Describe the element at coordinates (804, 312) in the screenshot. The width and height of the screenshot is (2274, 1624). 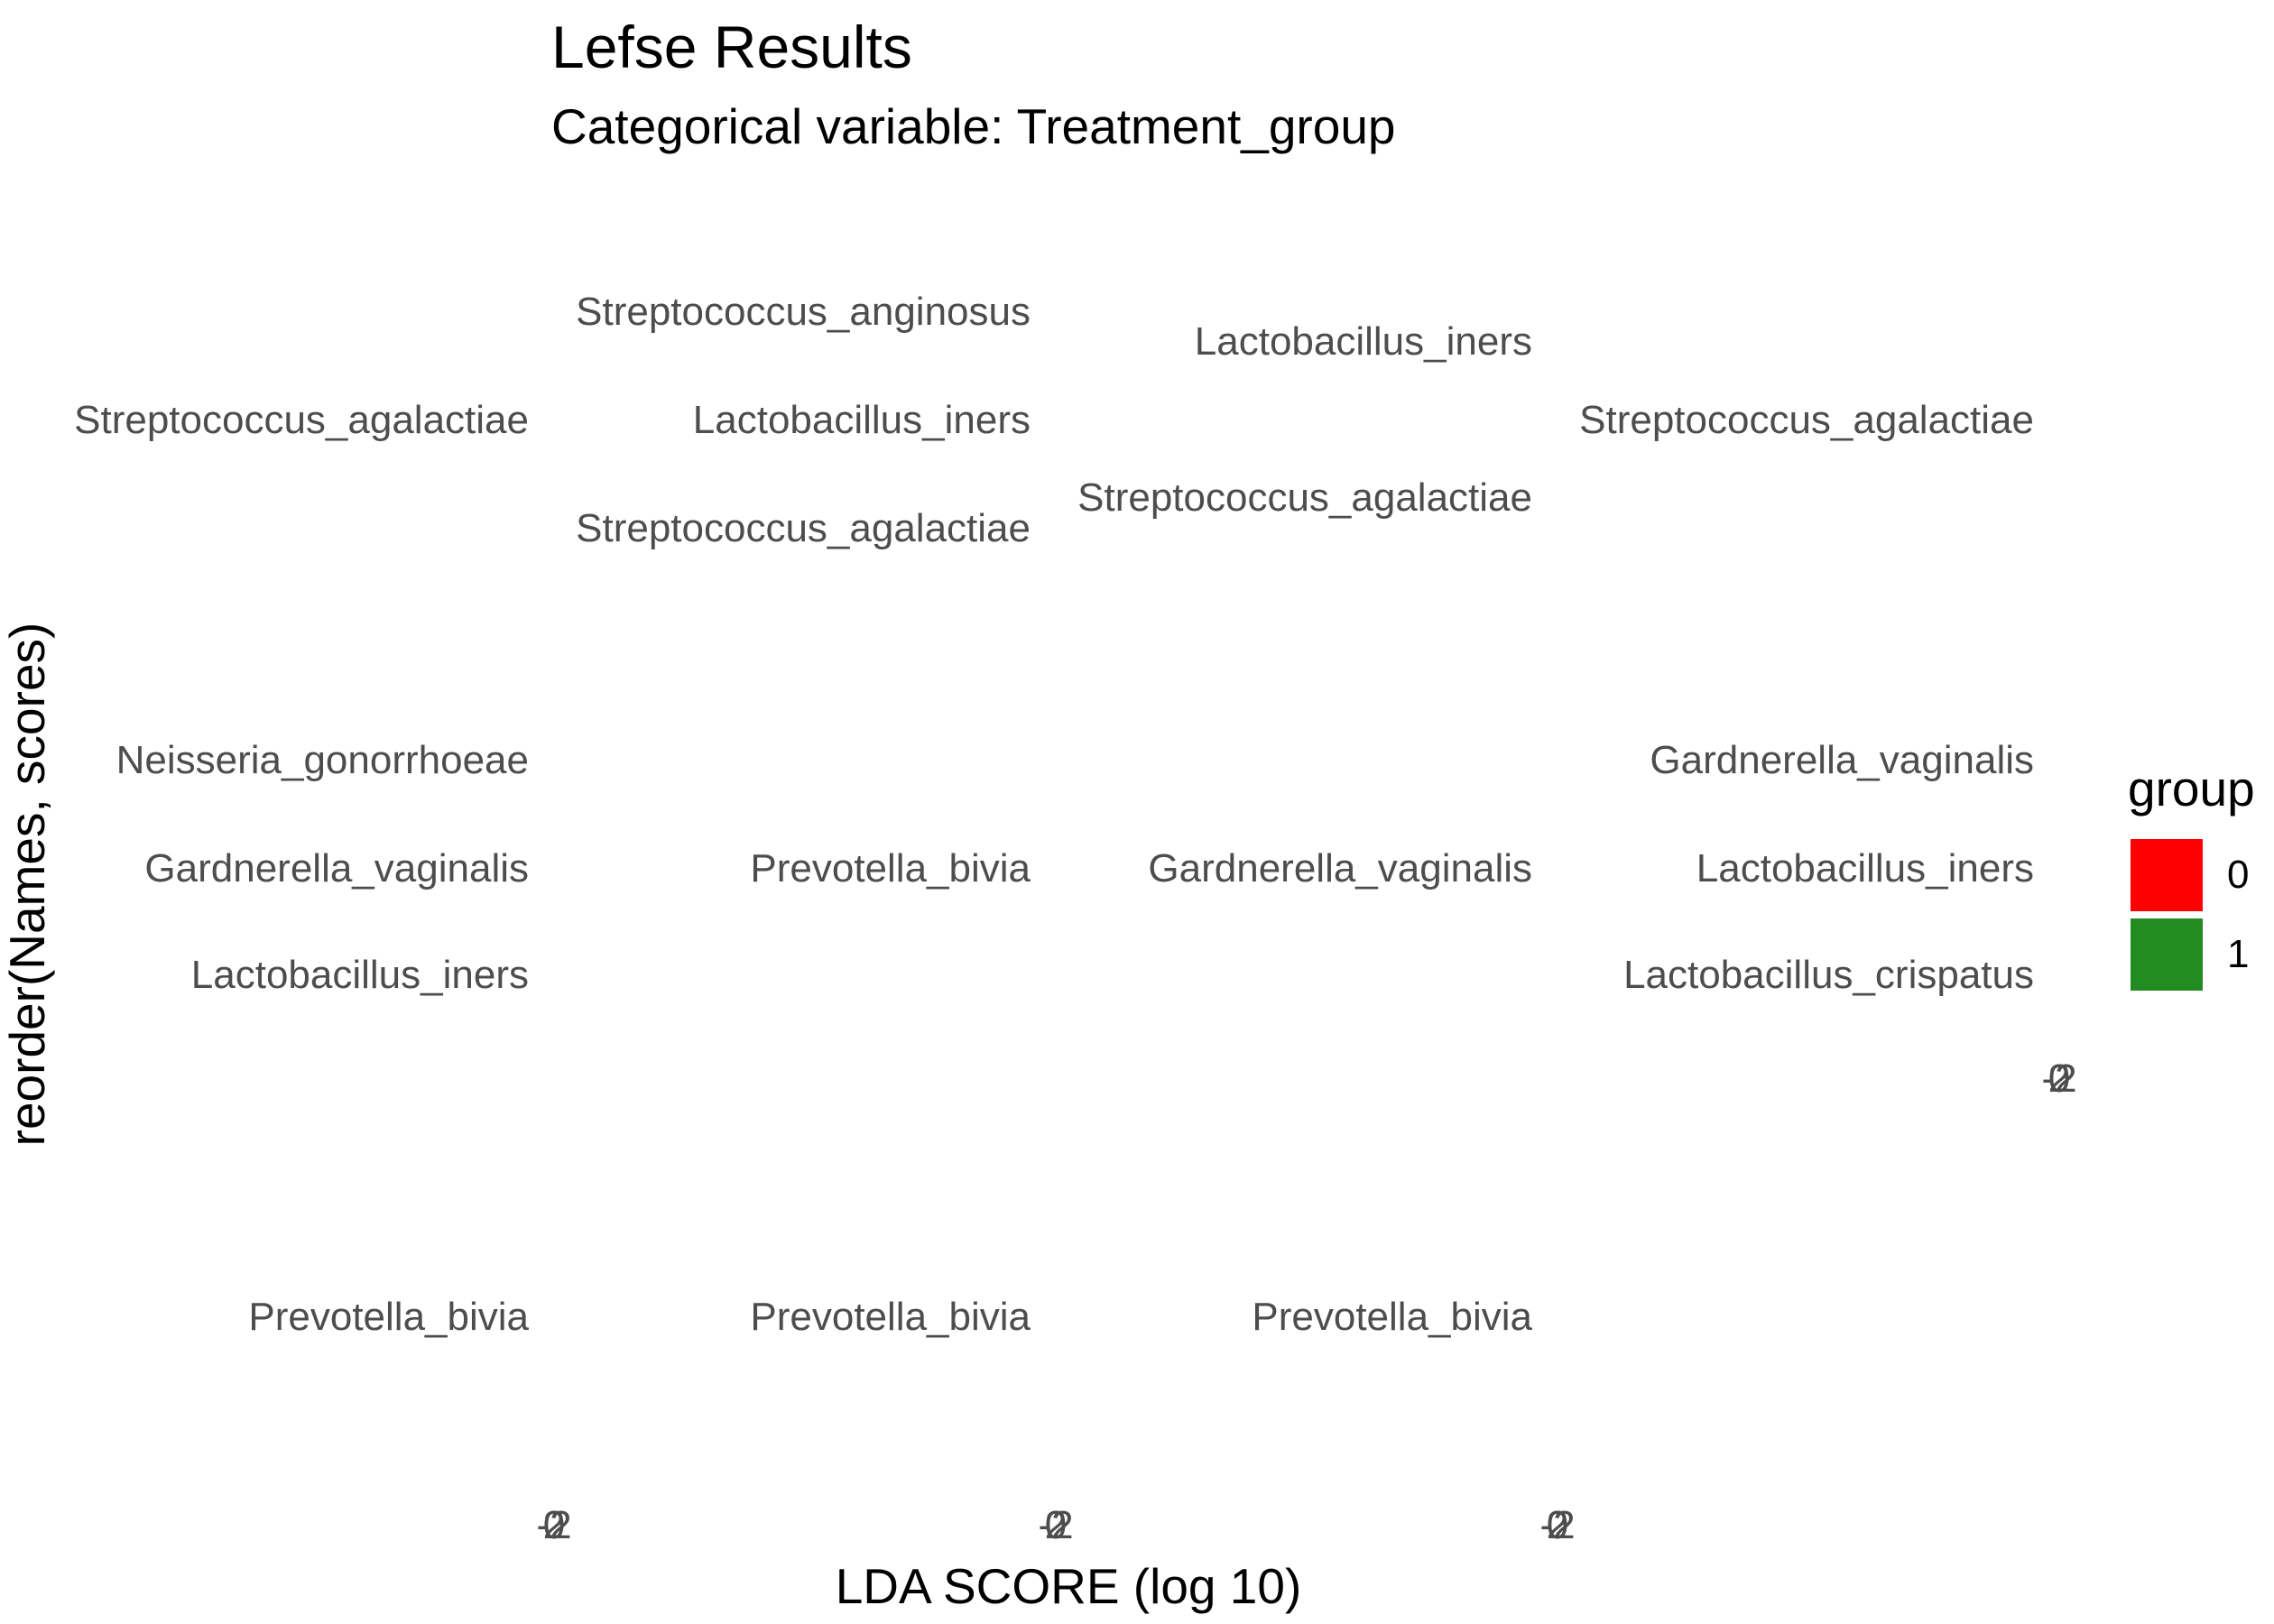
I see `y-tick-label: Streptococcus_anginosus` at that location.